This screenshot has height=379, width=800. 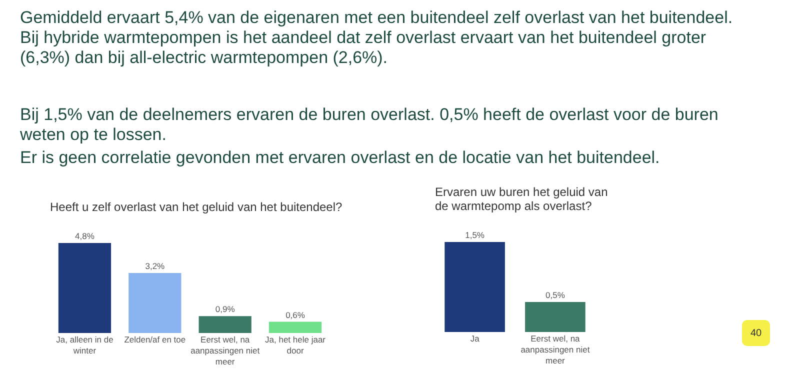 What do you see at coordinates (756, 333) in the screenshot?
I see `text: 40` at bounding box center [756, 333].